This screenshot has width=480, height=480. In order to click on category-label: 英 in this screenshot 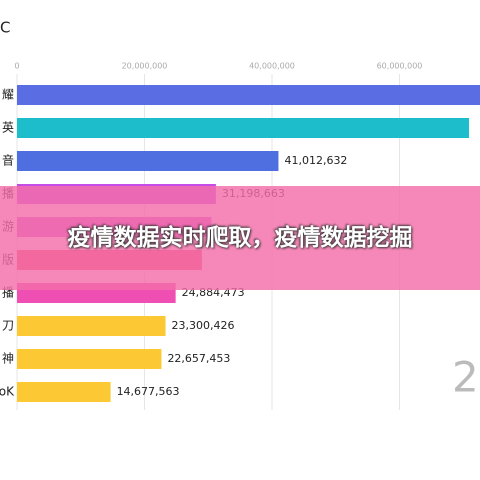, I will do `click(8, 128)`.